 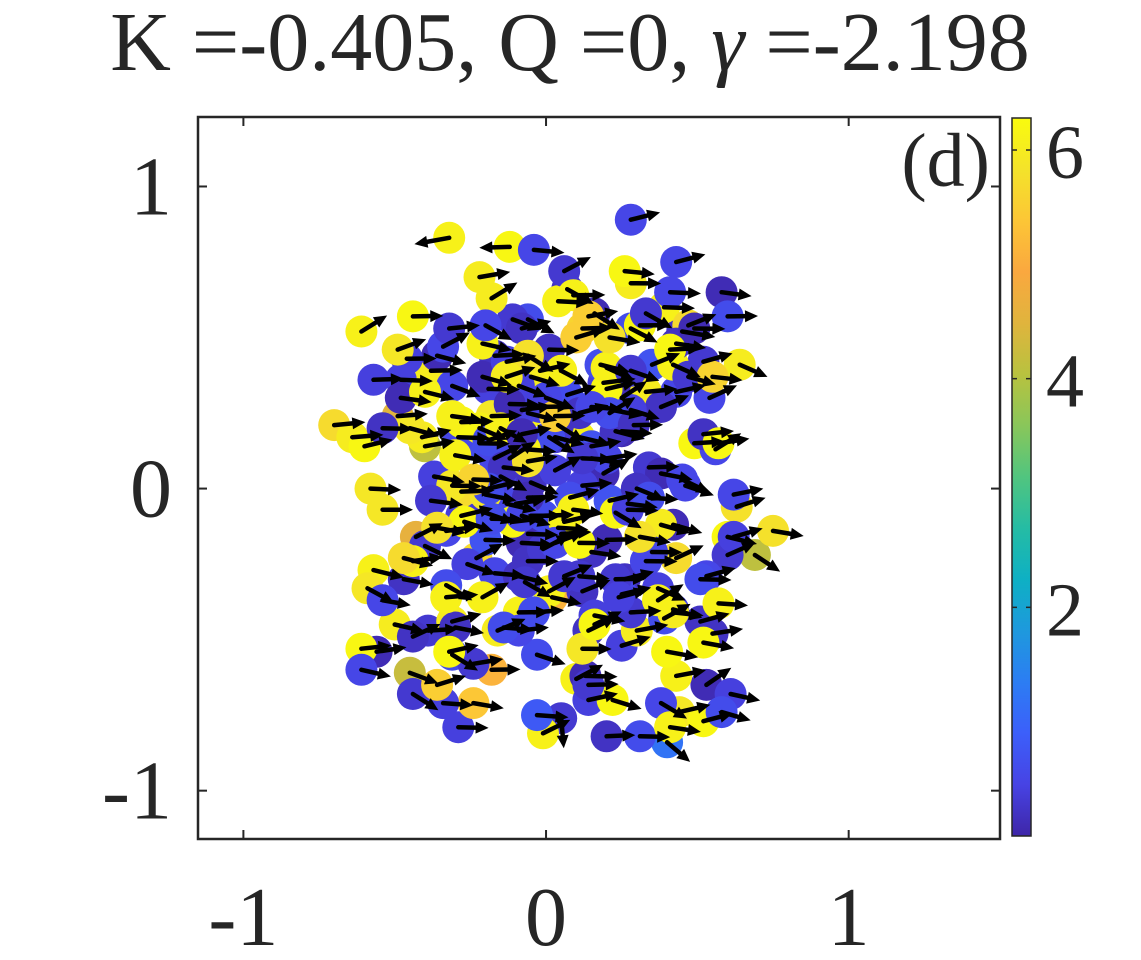 What do you see at coordinates (243, 913) in the screenshot?
I see `x-tick-label: -1` at bounding box center [243, 913].